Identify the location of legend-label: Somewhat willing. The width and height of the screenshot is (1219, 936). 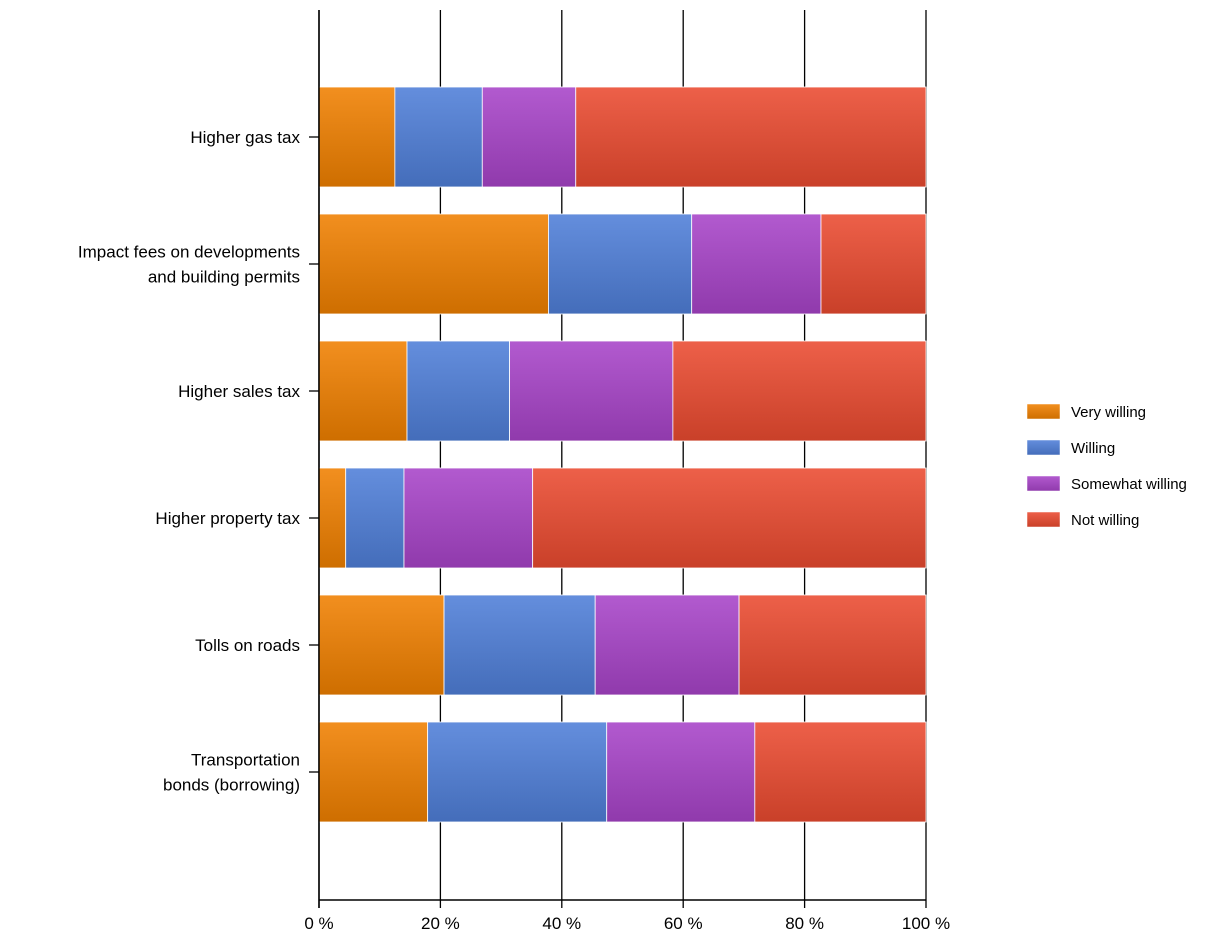
(1129, 484).